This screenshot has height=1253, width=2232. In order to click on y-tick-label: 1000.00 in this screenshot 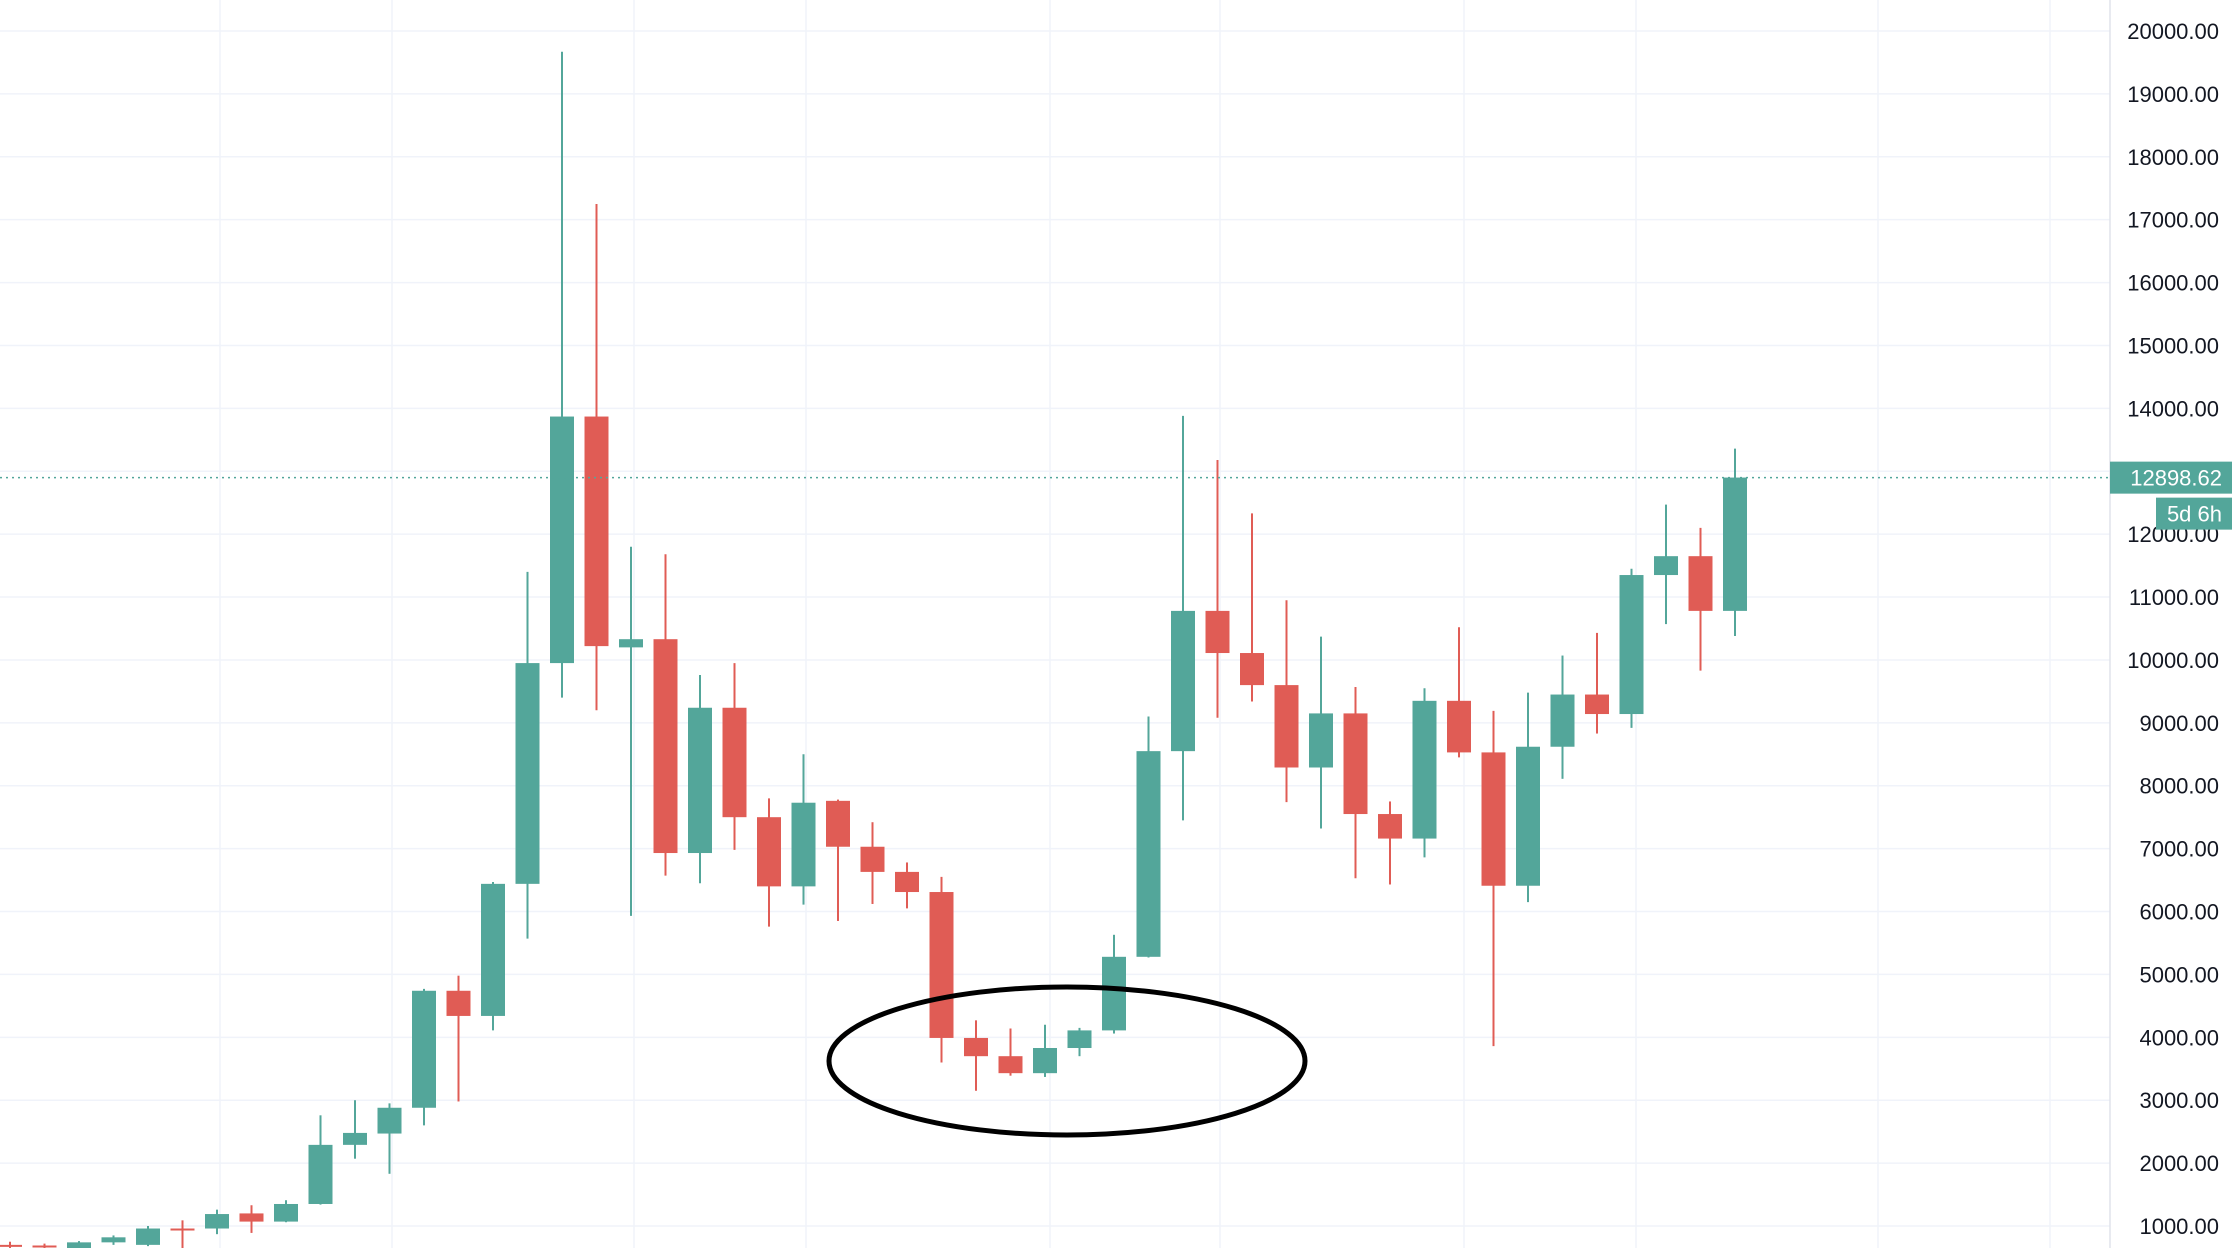, I will do `click(2179, 1226)`.